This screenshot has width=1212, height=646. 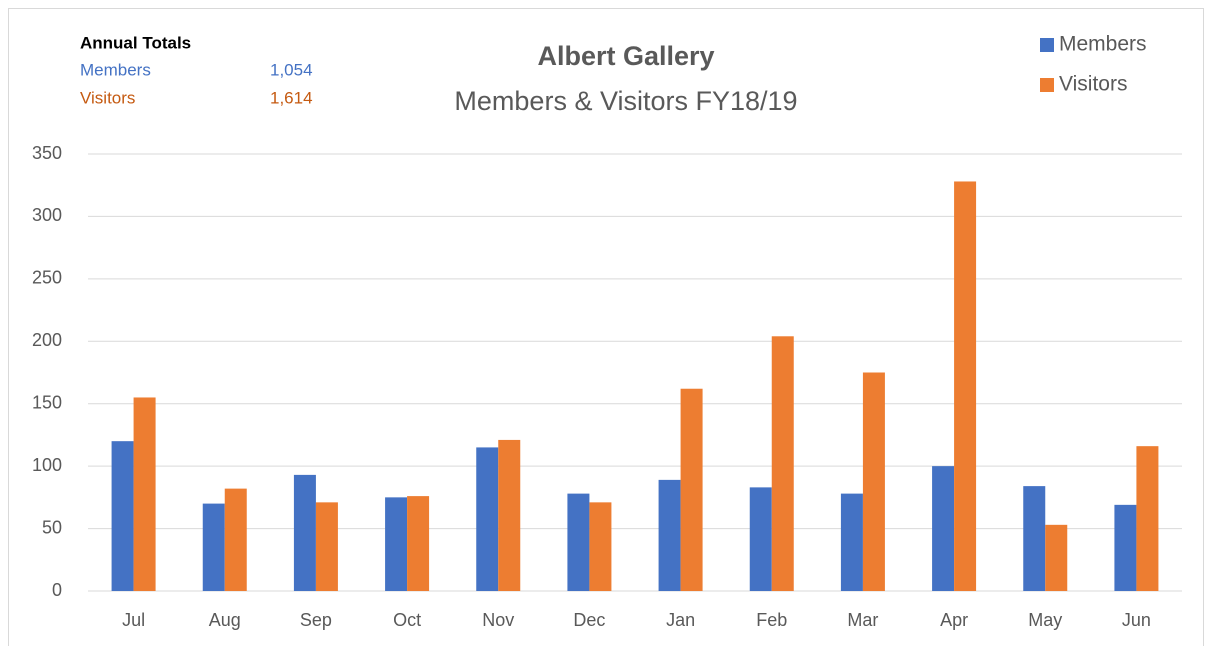 What do you see at coordinates (52, 527) in the screenshot?
I see `y-tick-label: 50` at bounding box center [52, 527].